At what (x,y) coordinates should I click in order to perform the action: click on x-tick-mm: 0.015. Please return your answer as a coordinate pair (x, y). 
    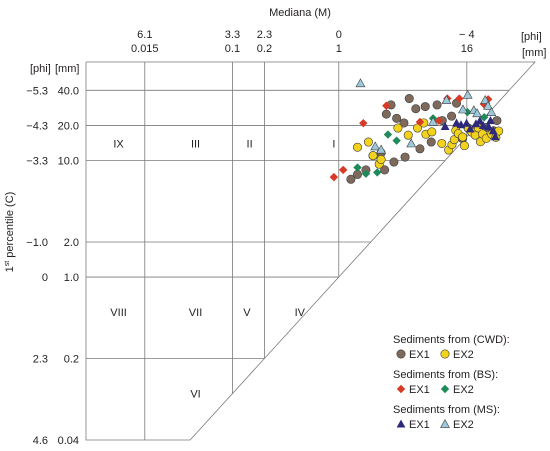
    Looking at the image, I should click on (145, 49).